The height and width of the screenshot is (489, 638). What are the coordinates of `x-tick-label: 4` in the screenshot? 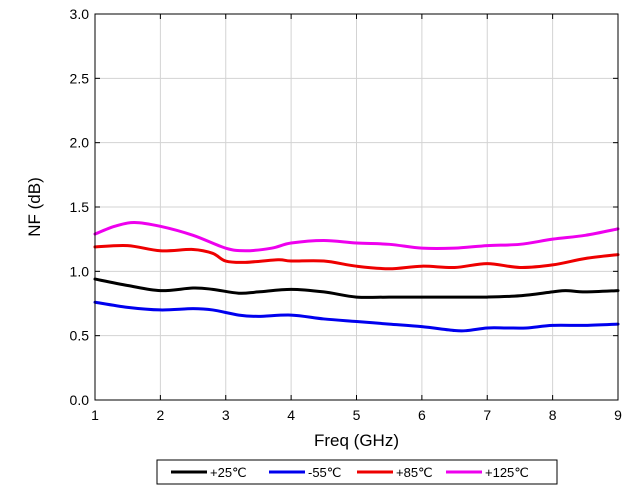 It's located at (291, 415).